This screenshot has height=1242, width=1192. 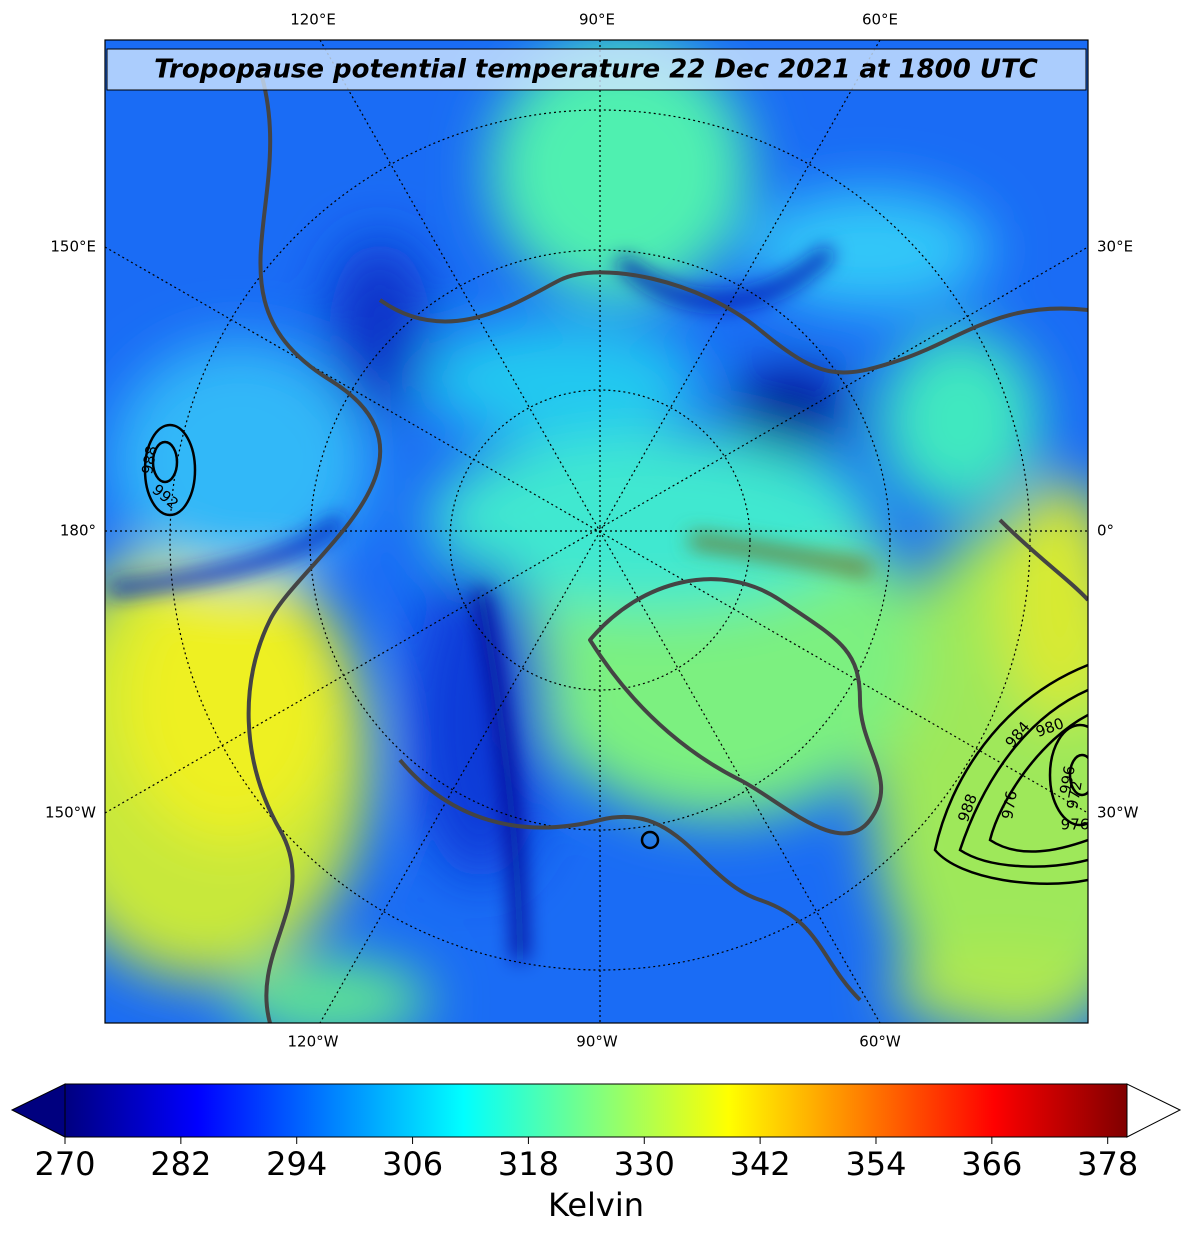 I want to click on colorbar-tick-label: 270, so click(x=64, y=1164).